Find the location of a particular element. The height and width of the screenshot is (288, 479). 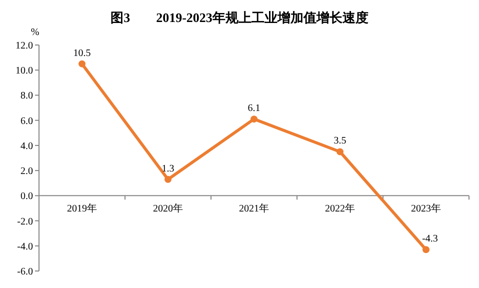

y-tick-label: 0.0 is located at coordinates (26, 196).